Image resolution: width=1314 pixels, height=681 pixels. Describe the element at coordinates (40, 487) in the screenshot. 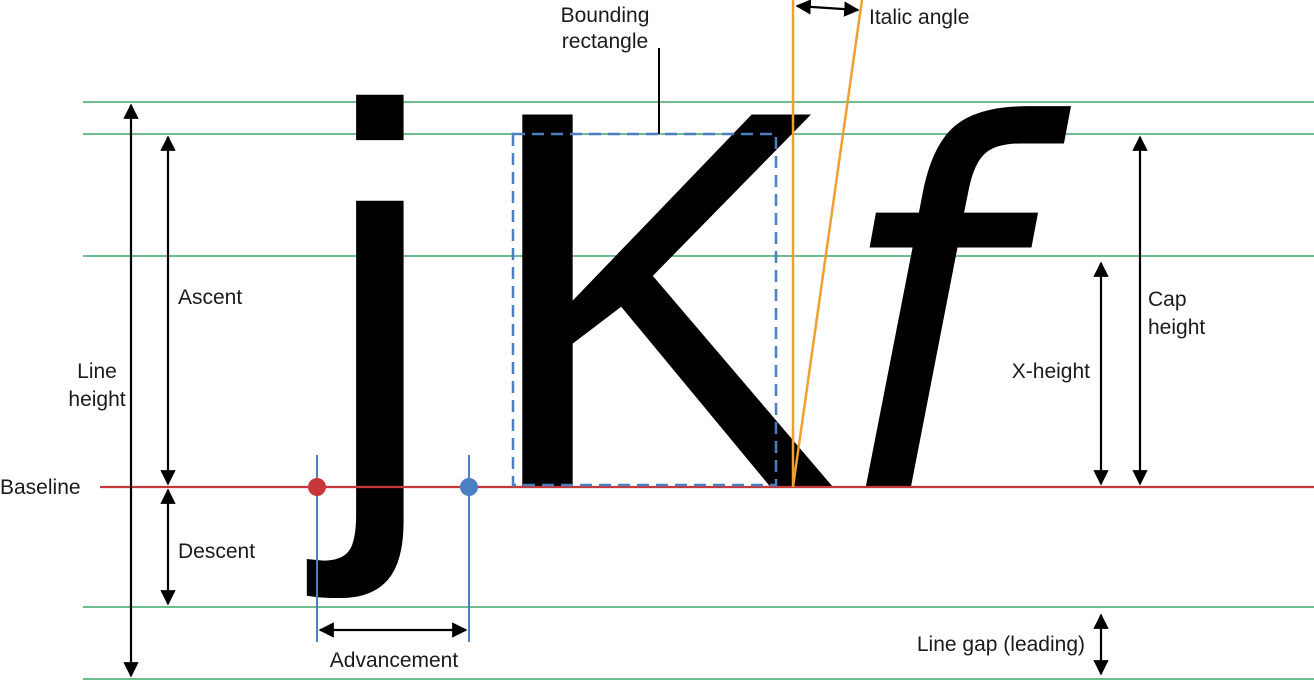

I see `baseline-label: Baseline` at that location.